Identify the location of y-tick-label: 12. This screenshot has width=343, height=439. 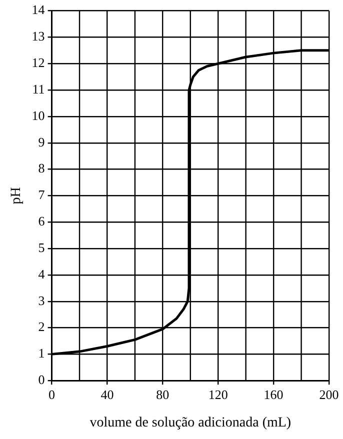
(38, 62).